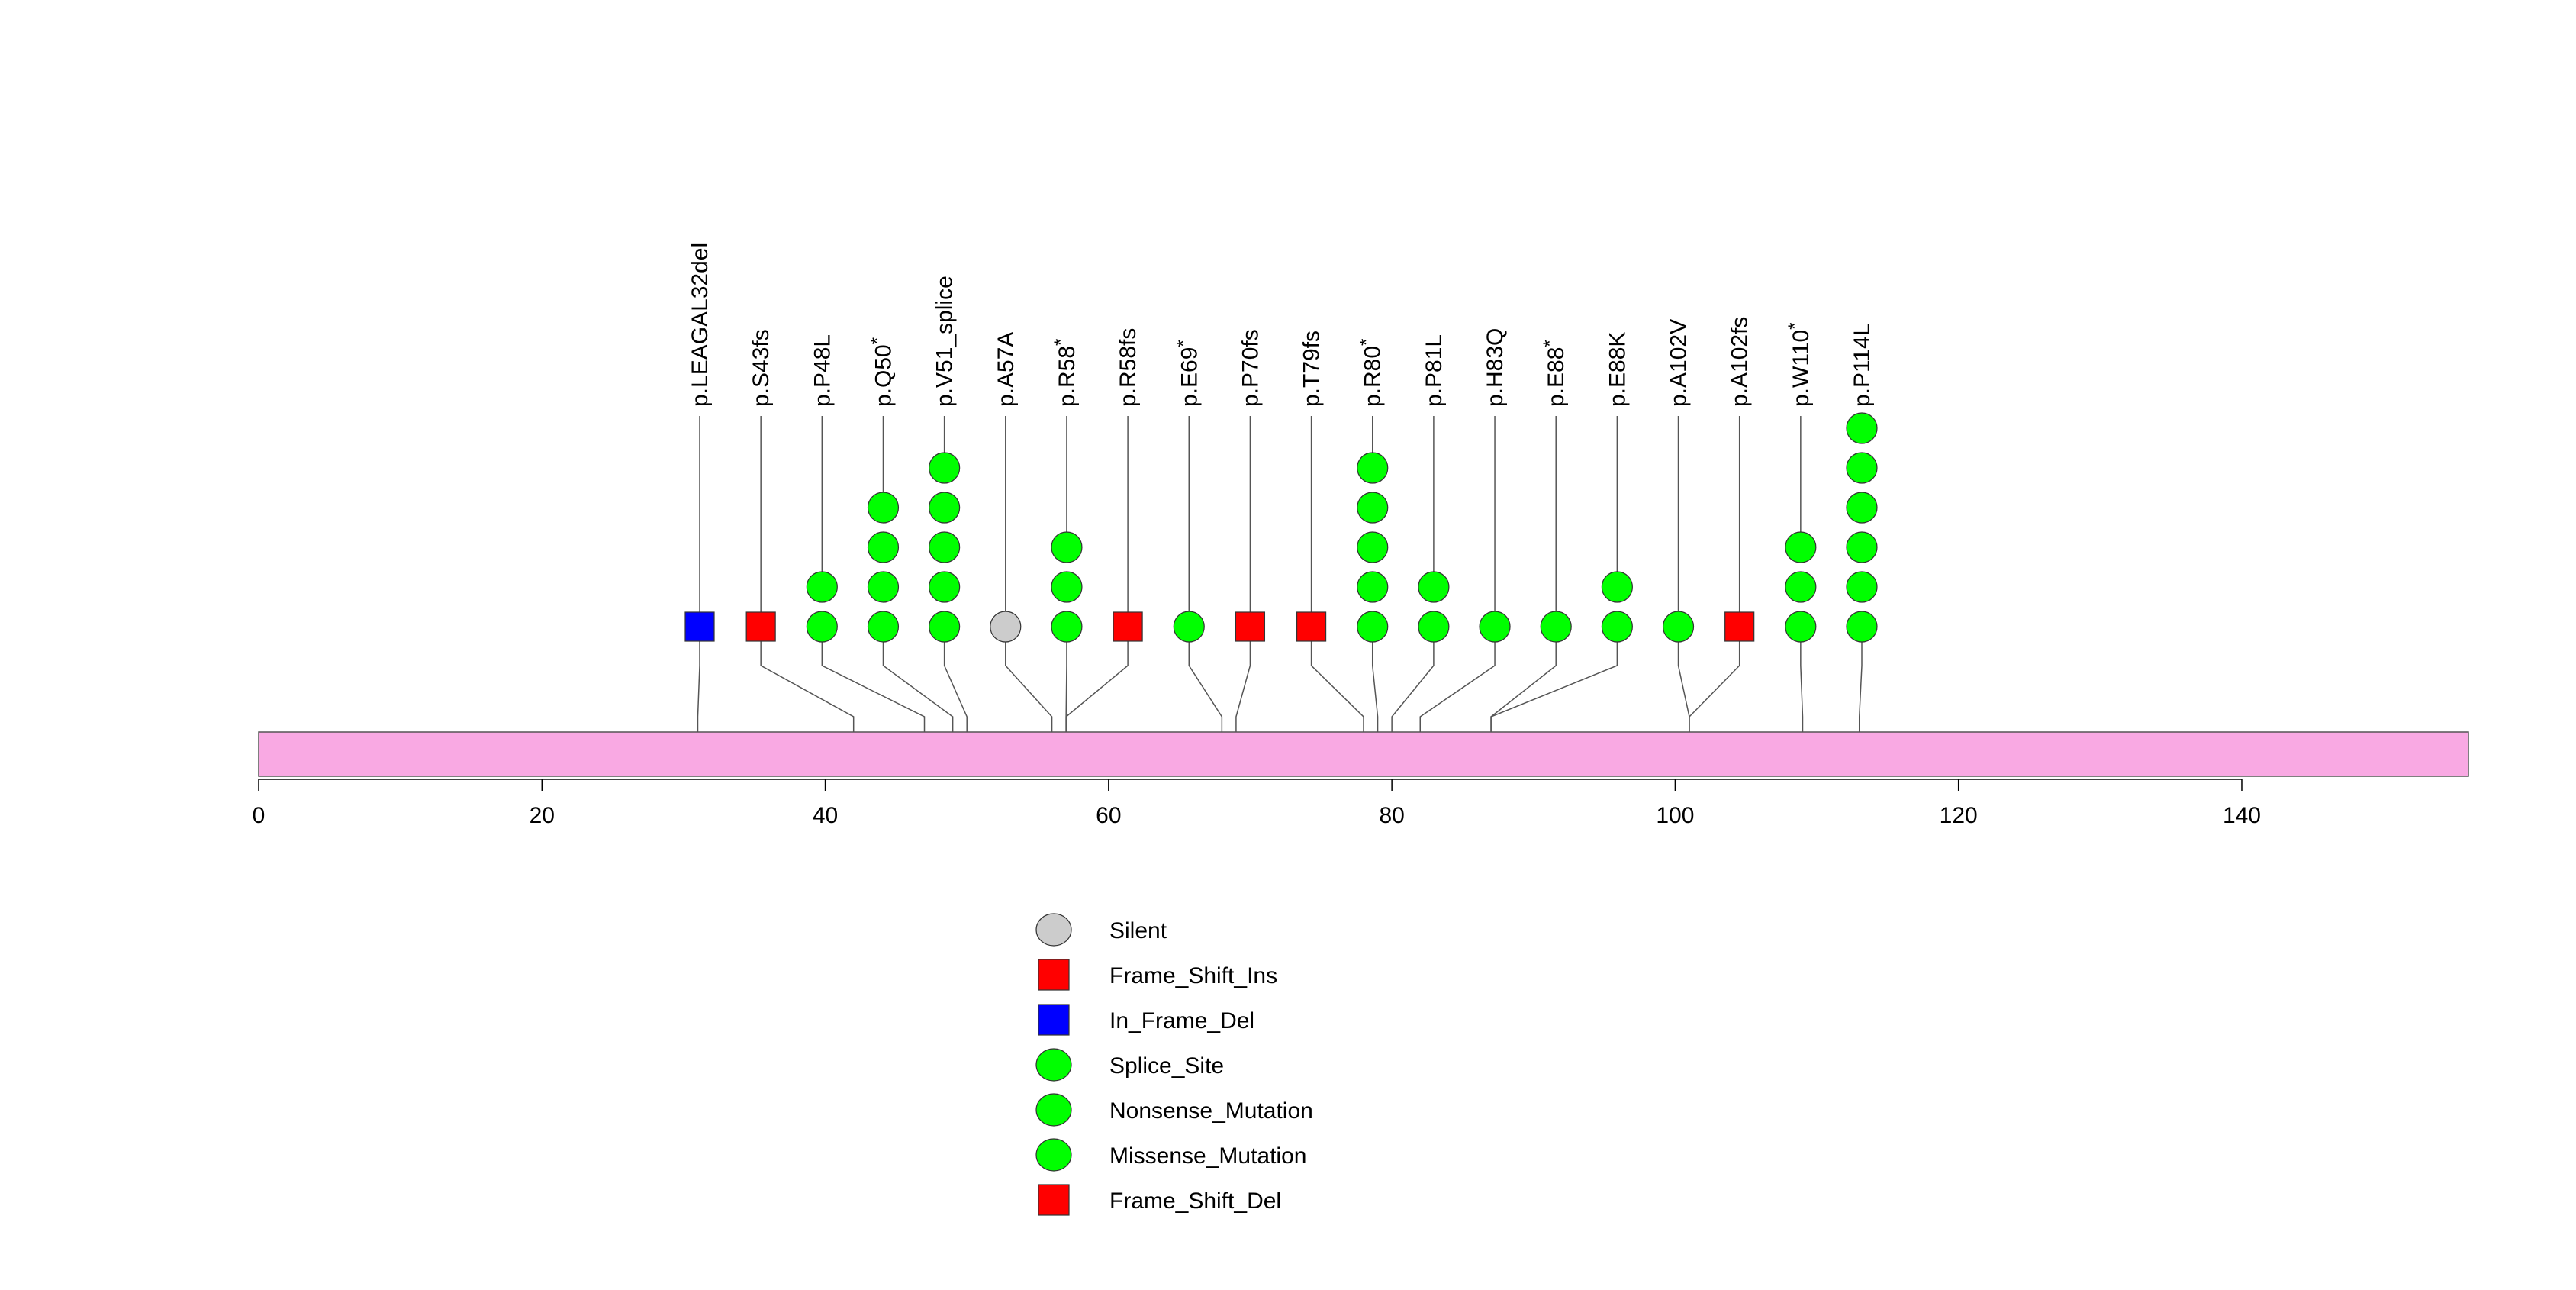 The height and width of the screenshot is (1290, 2576). What do you see at coordinates (1312, 369) in the screenshot?
I see `mutation-label: p.T79fs` at bounding box center [1312, 369].